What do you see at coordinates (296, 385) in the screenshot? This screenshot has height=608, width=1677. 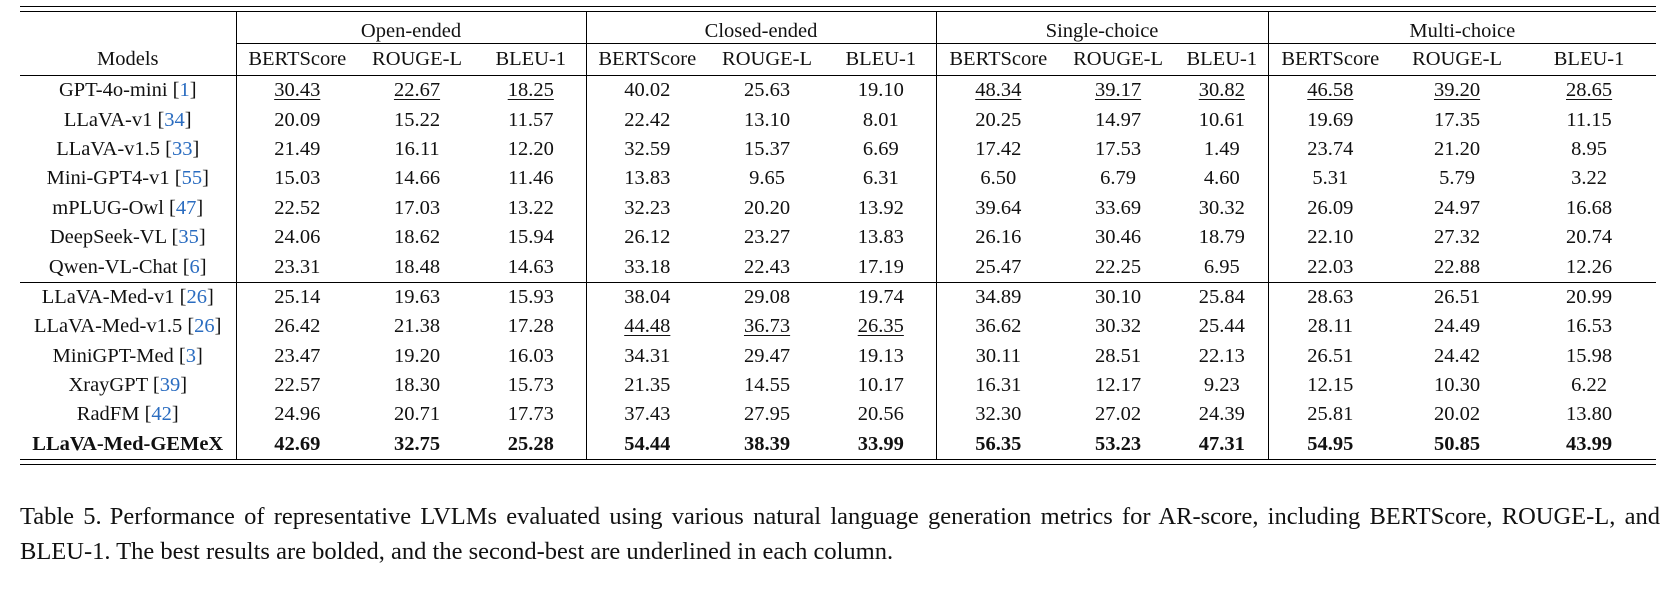 I see `score-cell: 22.57` at bounding box center [296, 385].